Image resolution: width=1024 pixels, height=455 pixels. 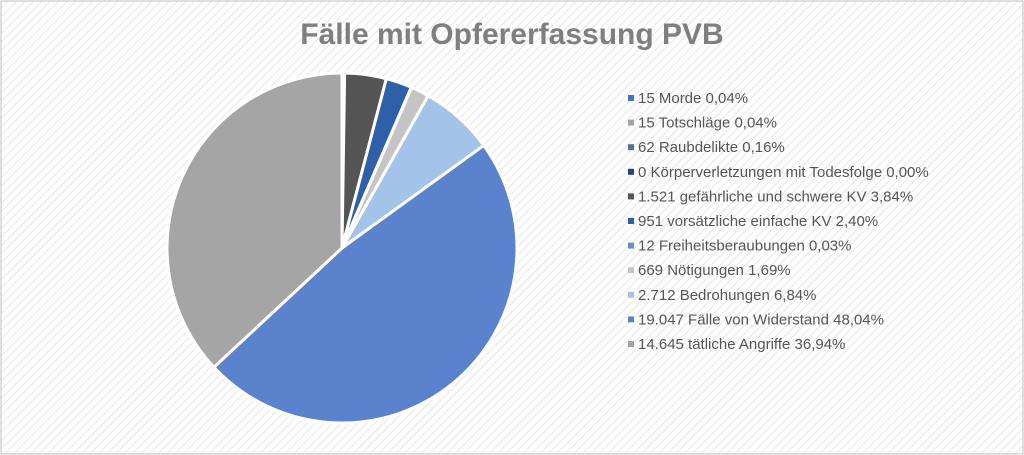 What do you see at coordinates (714, 270) in the screenshot?
I see `legend-label: 669 Nötigungen 1,69%` at bounding box center [714, 270].